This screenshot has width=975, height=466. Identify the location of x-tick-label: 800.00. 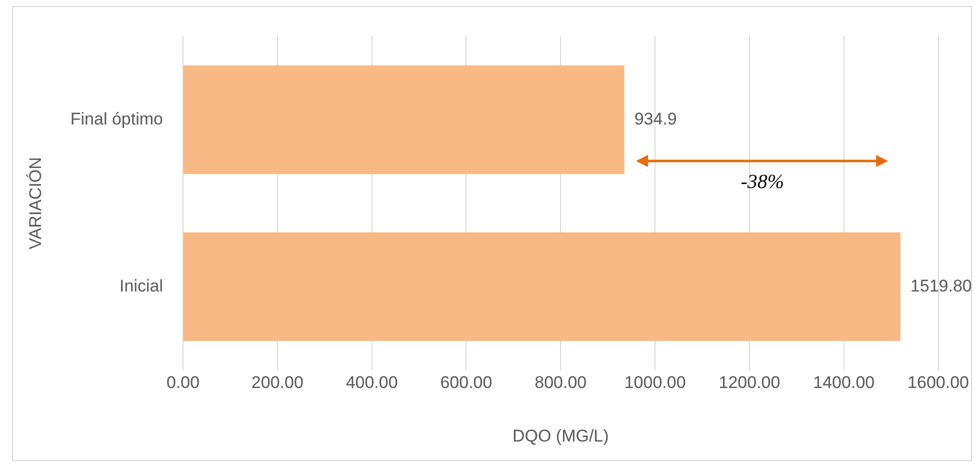
(560, 382).